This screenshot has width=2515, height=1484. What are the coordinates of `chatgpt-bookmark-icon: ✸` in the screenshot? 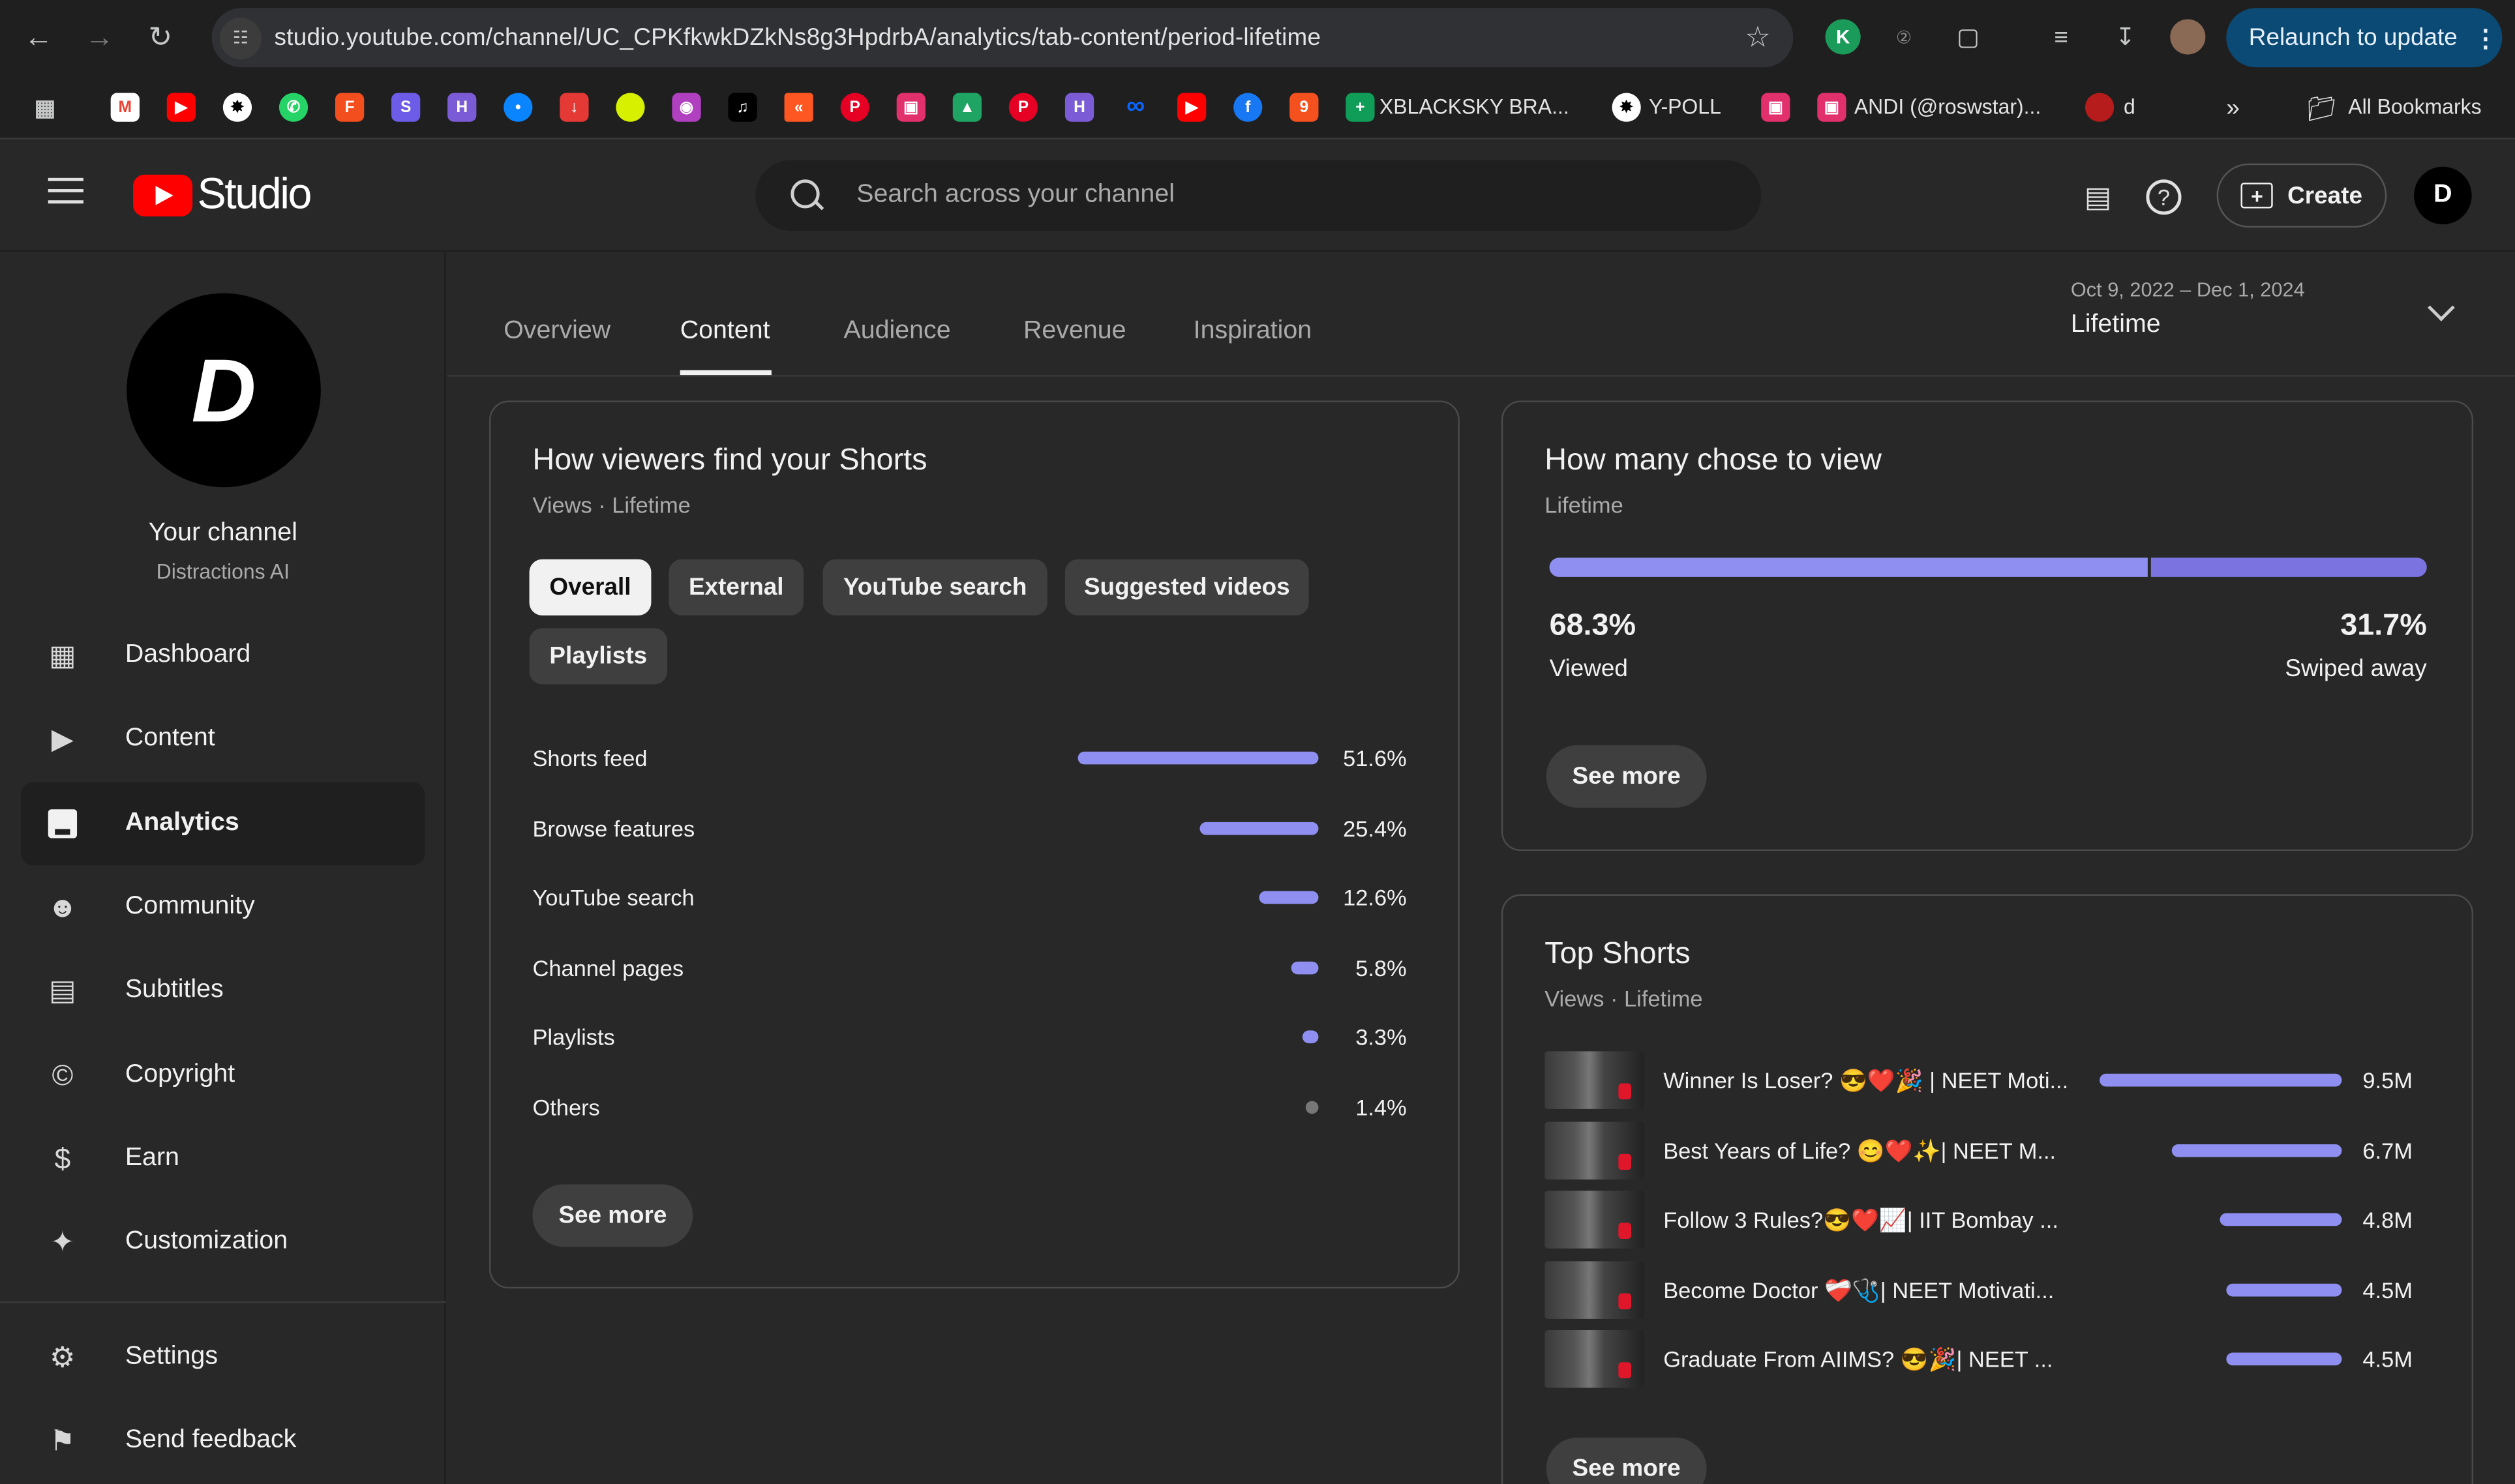 It's located at (237, 107).